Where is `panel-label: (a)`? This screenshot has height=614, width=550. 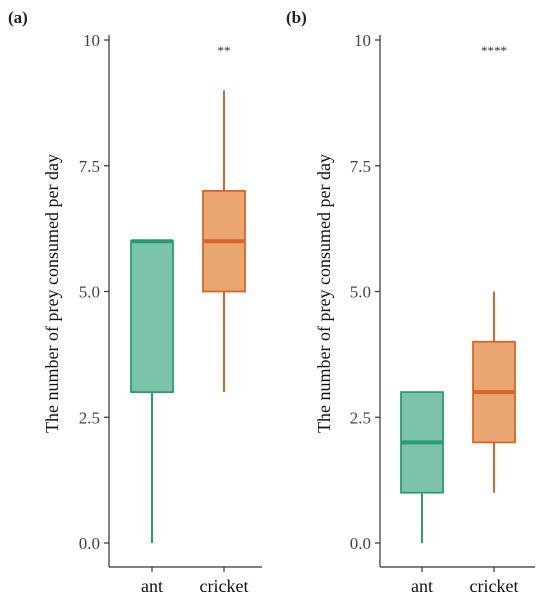
panel-label: (a) is located at coordinates (18, 17).